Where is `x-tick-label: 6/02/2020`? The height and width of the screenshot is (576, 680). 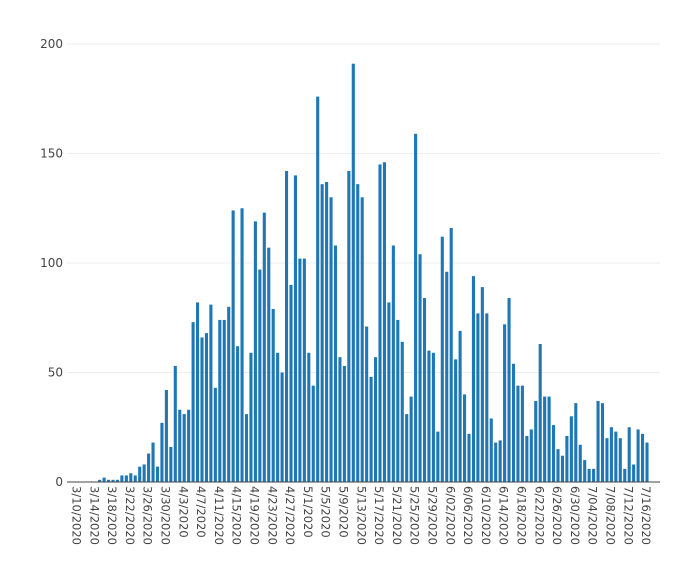 x-tick-label: 6/02/2020 is located at coordinates (450, 515).